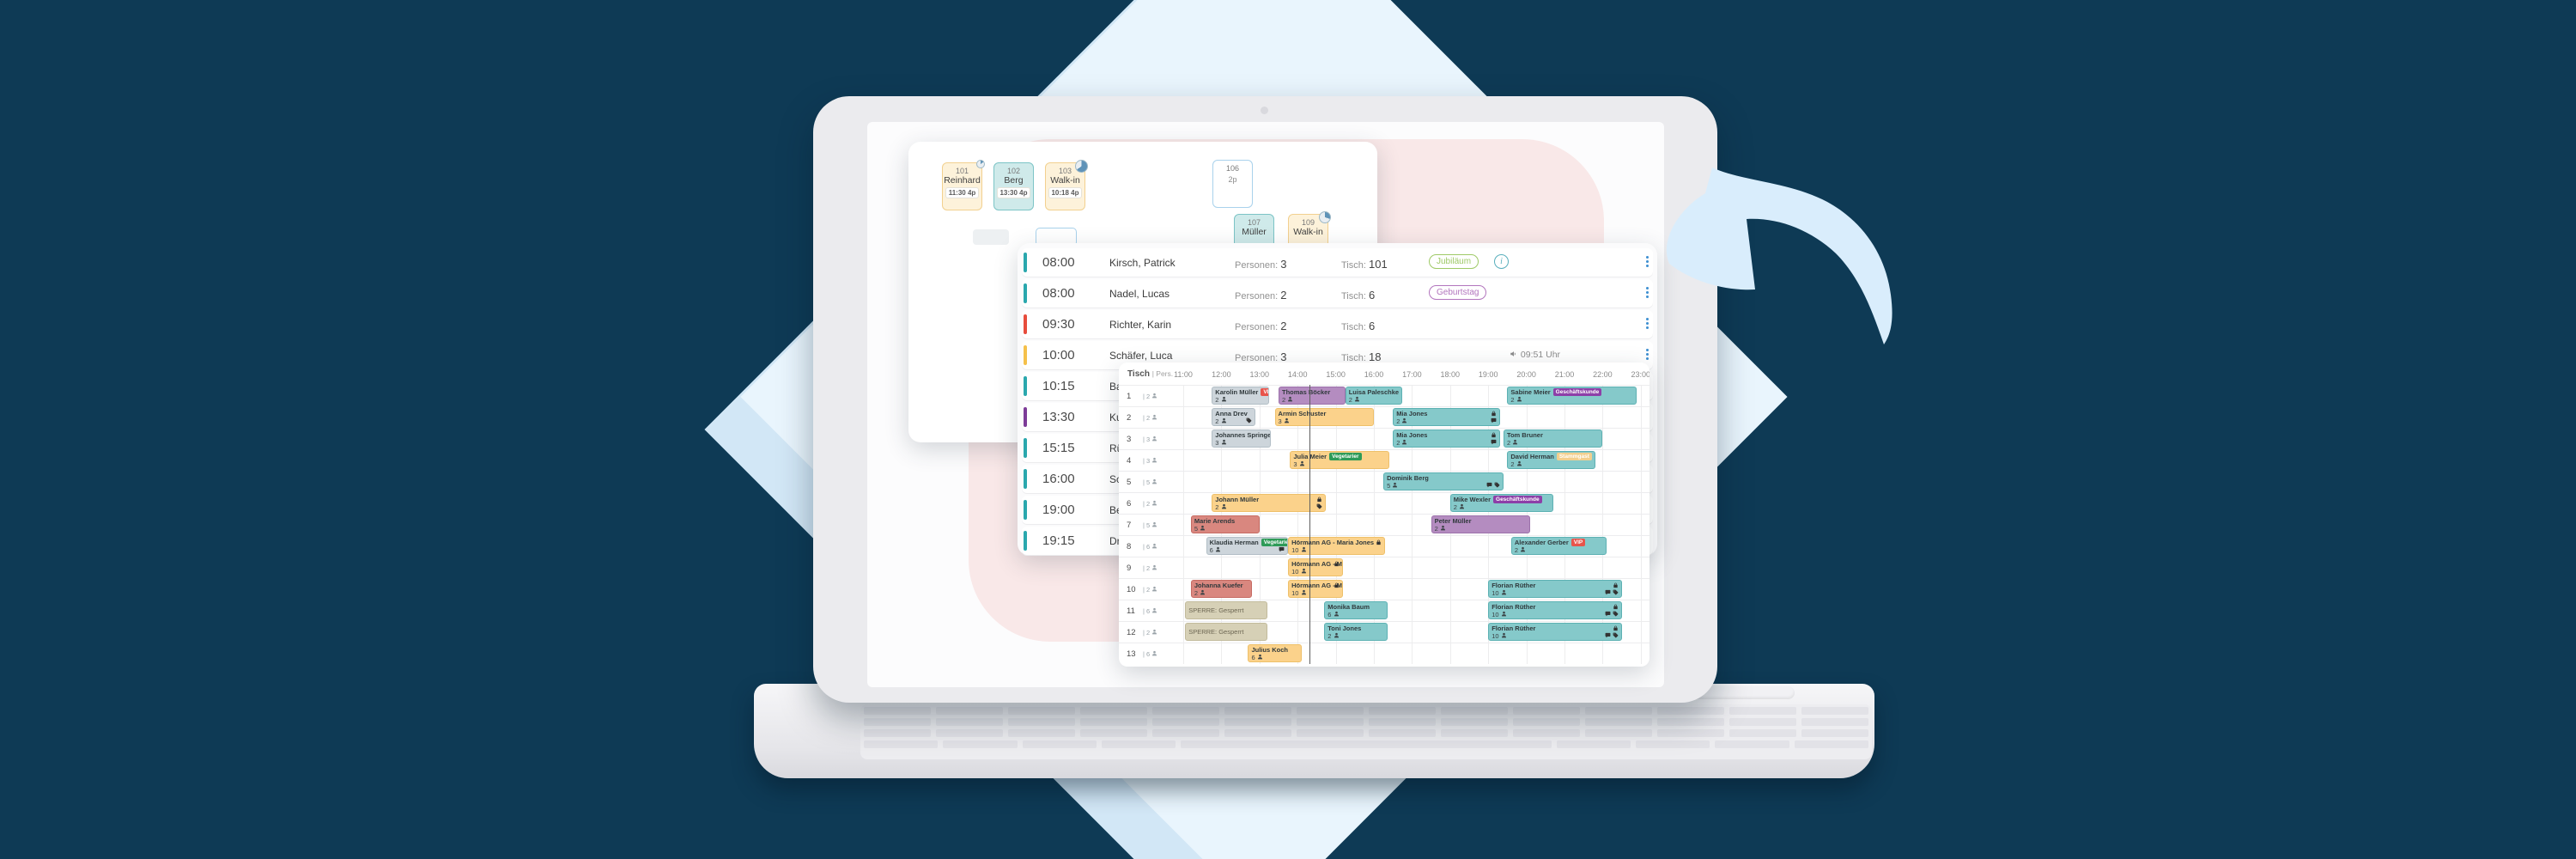  I want to click on reservation-bar: Klaudia Herman Vegetarier 6, so click(1247, 546).